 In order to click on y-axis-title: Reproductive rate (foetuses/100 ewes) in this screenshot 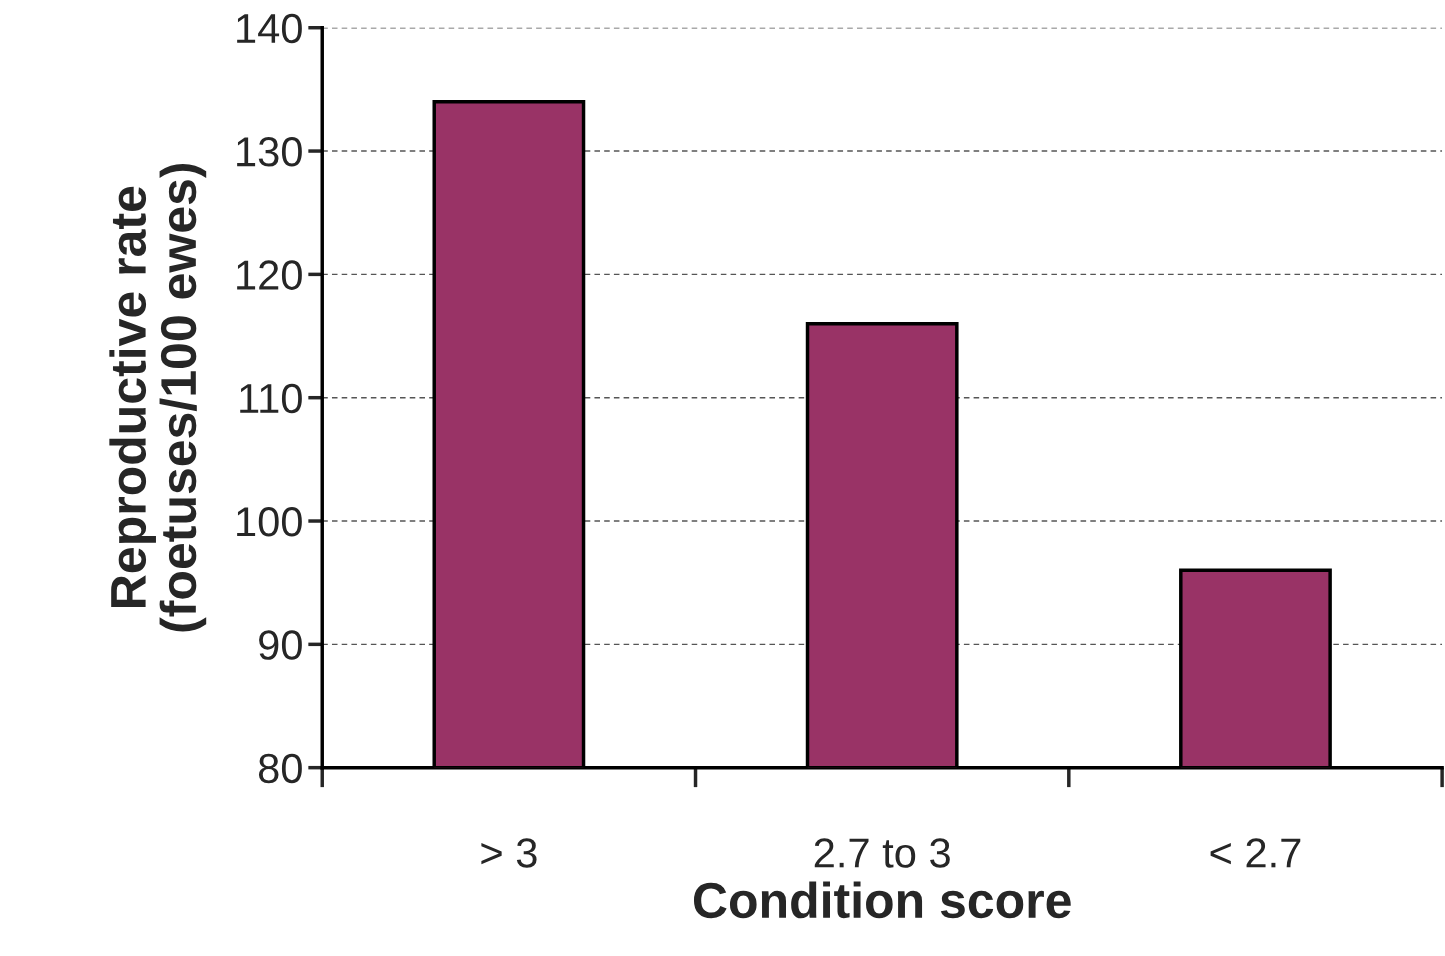, I will do `click(158, 397)`.